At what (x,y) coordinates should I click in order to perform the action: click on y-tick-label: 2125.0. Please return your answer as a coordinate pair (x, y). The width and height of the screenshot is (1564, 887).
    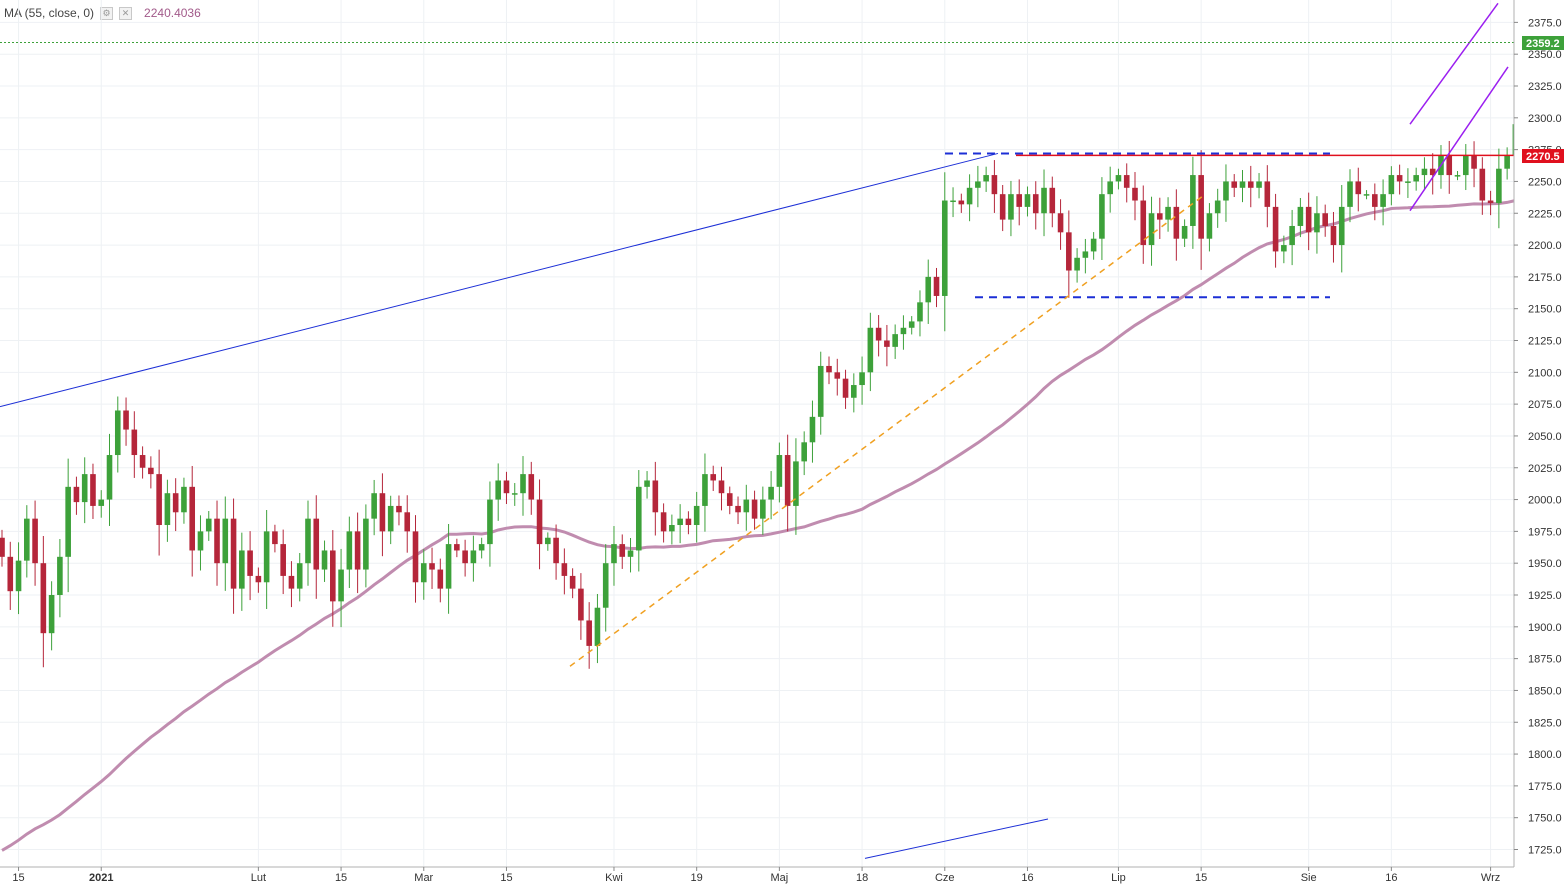
    Looking at the image, I should click on (1545, 342).